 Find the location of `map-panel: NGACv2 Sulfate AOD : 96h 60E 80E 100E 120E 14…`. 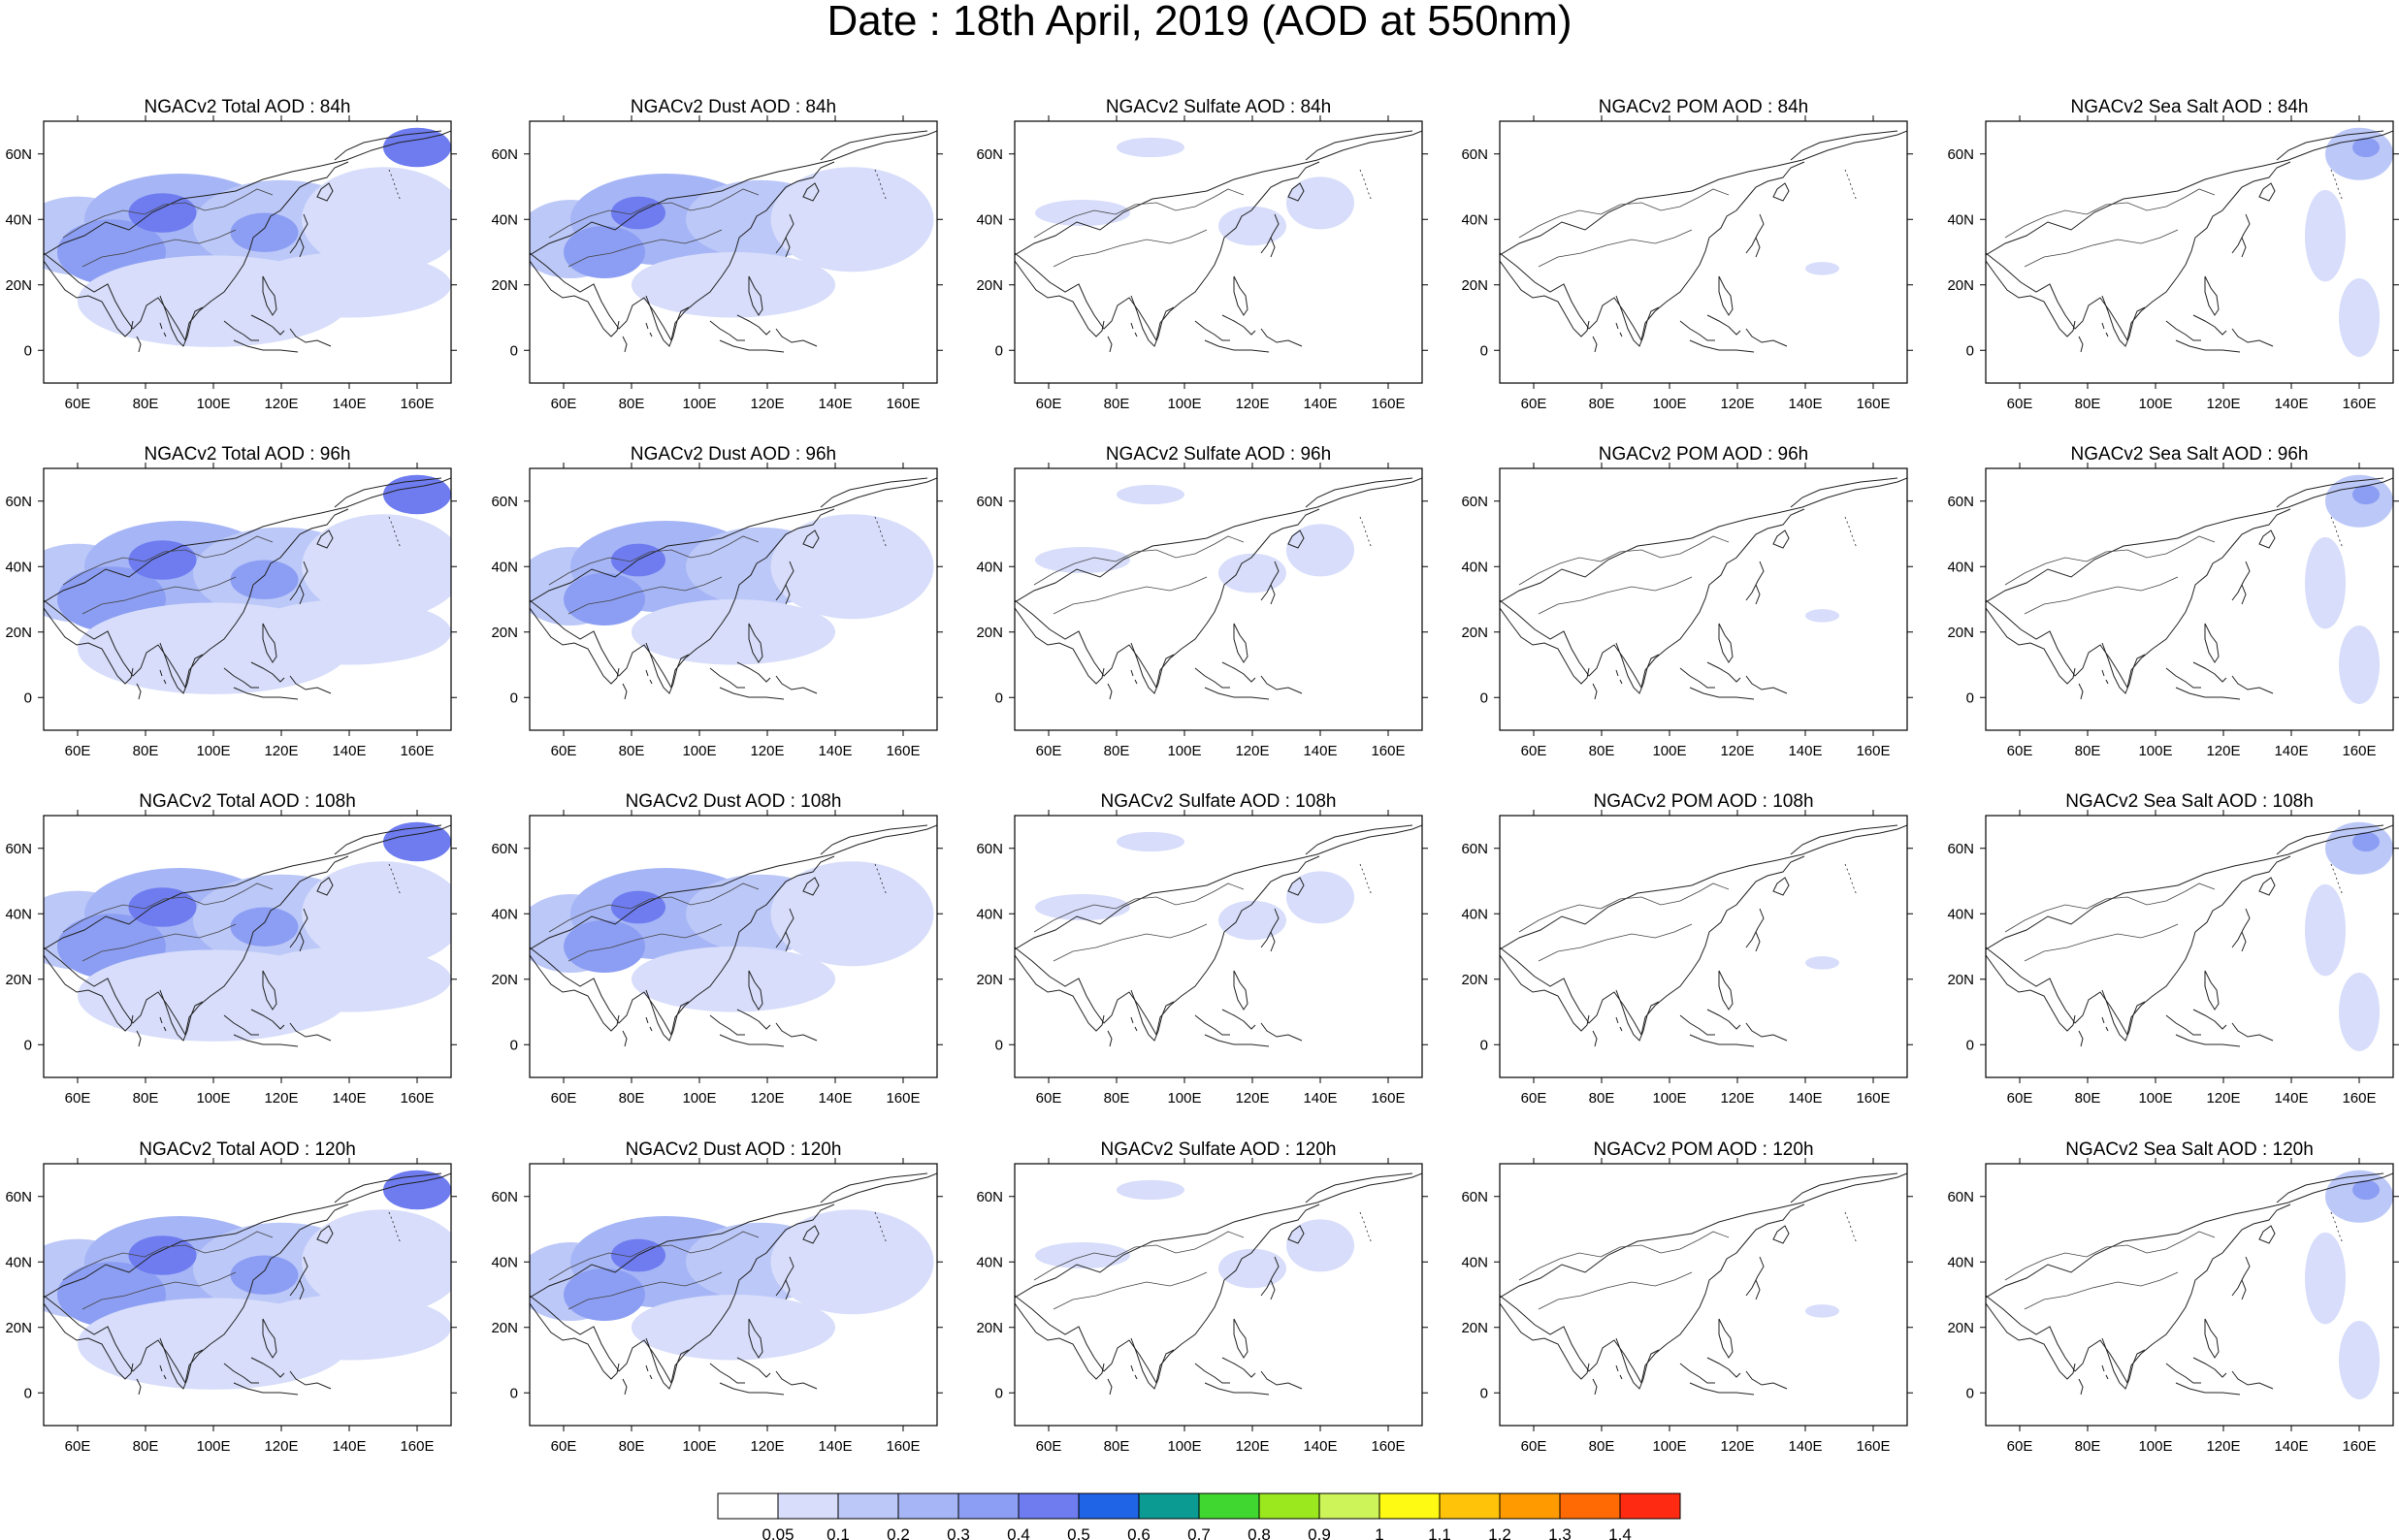

map-panel: NGACv2 Sulfate AOD : 96h 60E 80E 100E 120E 14… is located at coordinates (1202, 601).